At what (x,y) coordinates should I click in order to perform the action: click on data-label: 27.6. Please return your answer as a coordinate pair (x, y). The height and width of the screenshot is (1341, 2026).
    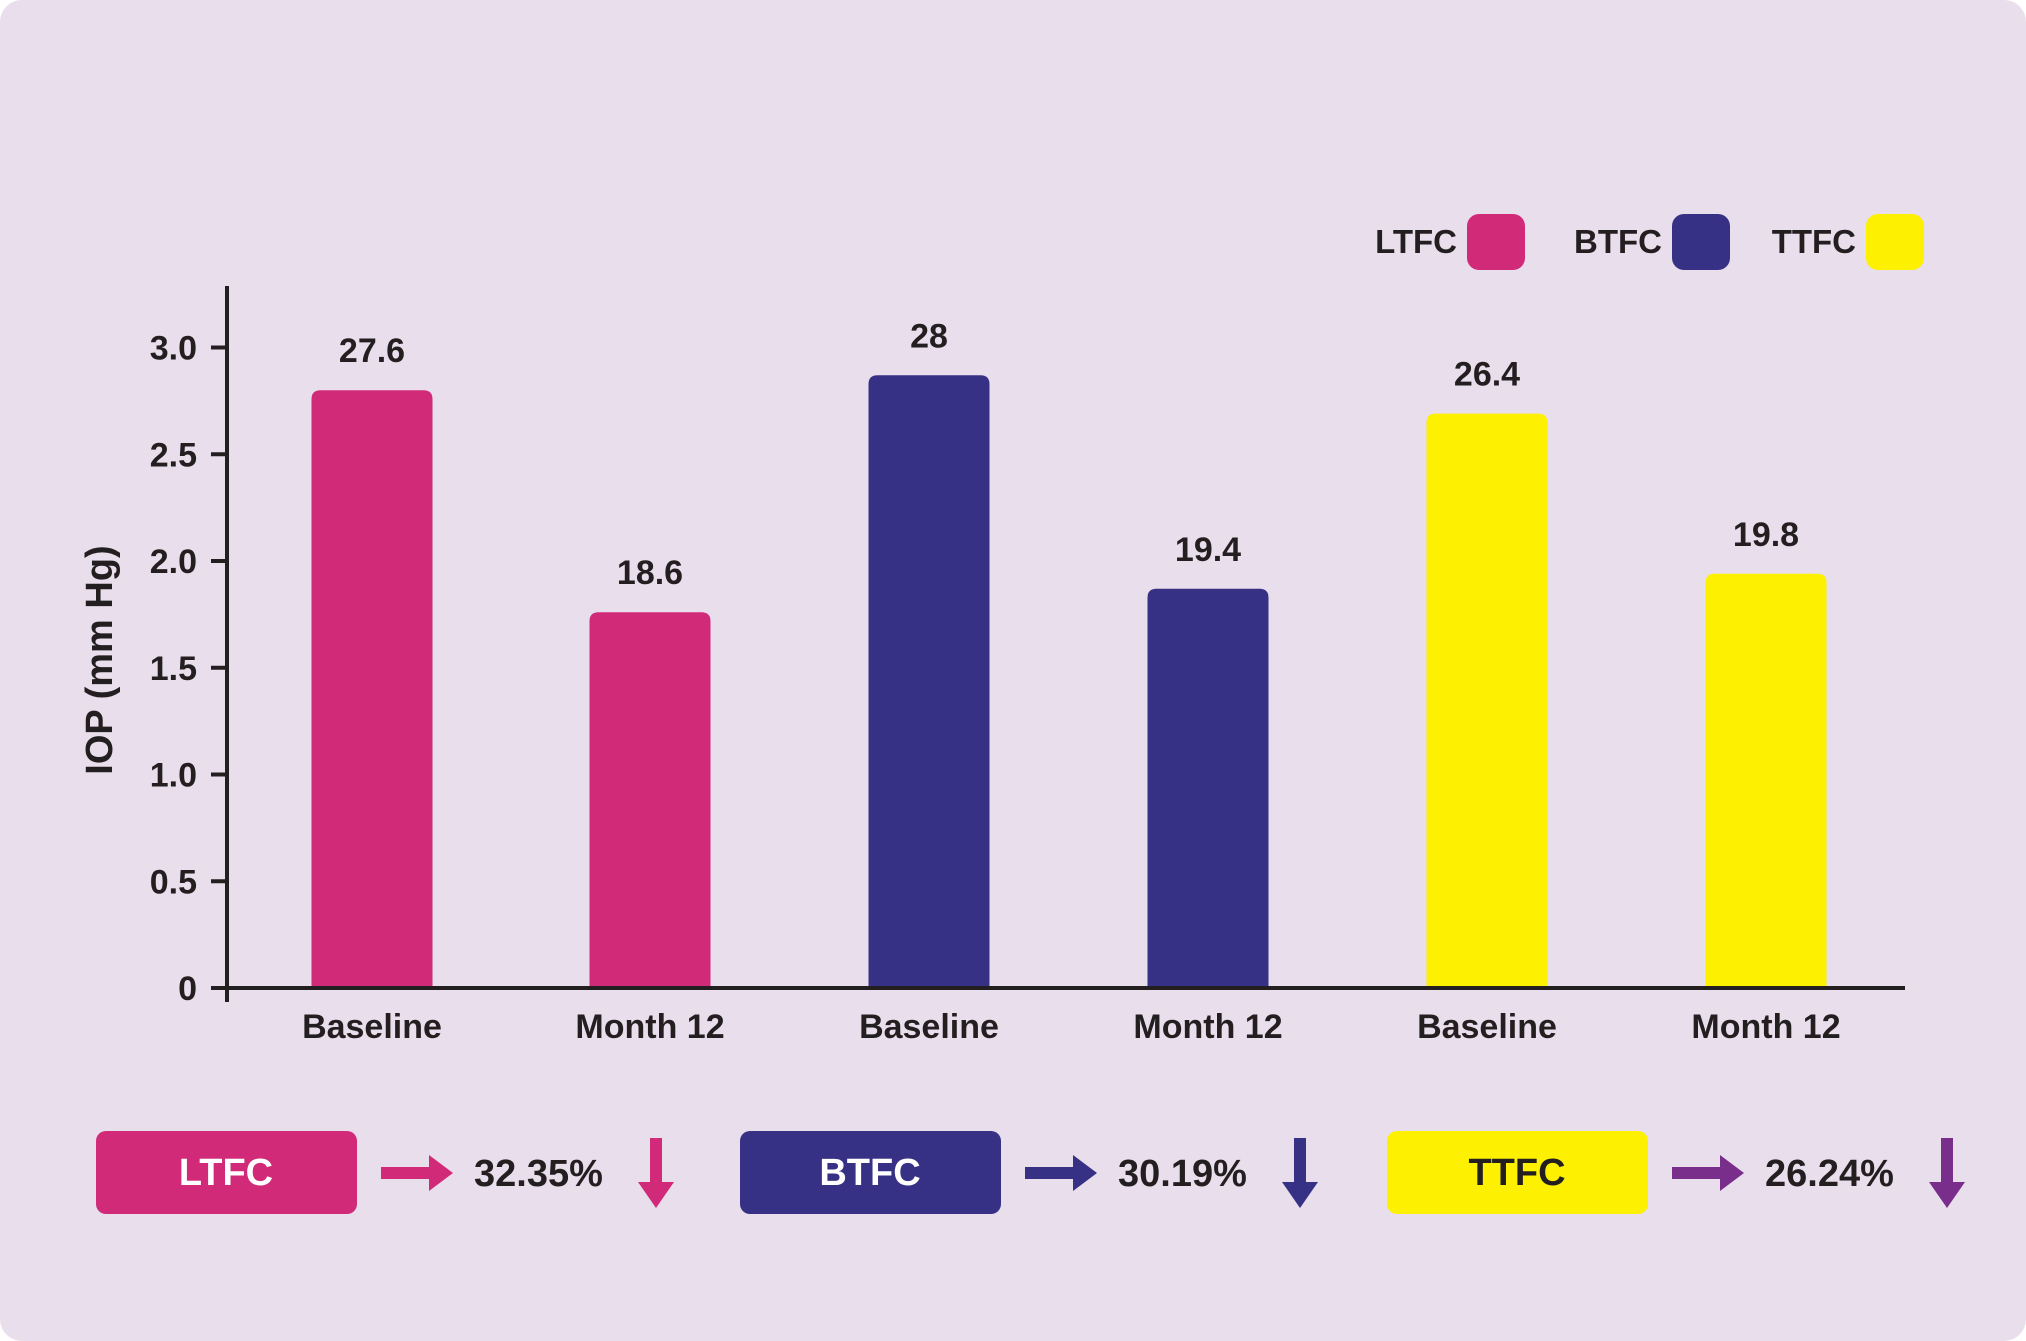
    Looking at the image, I should click on (372, 351).